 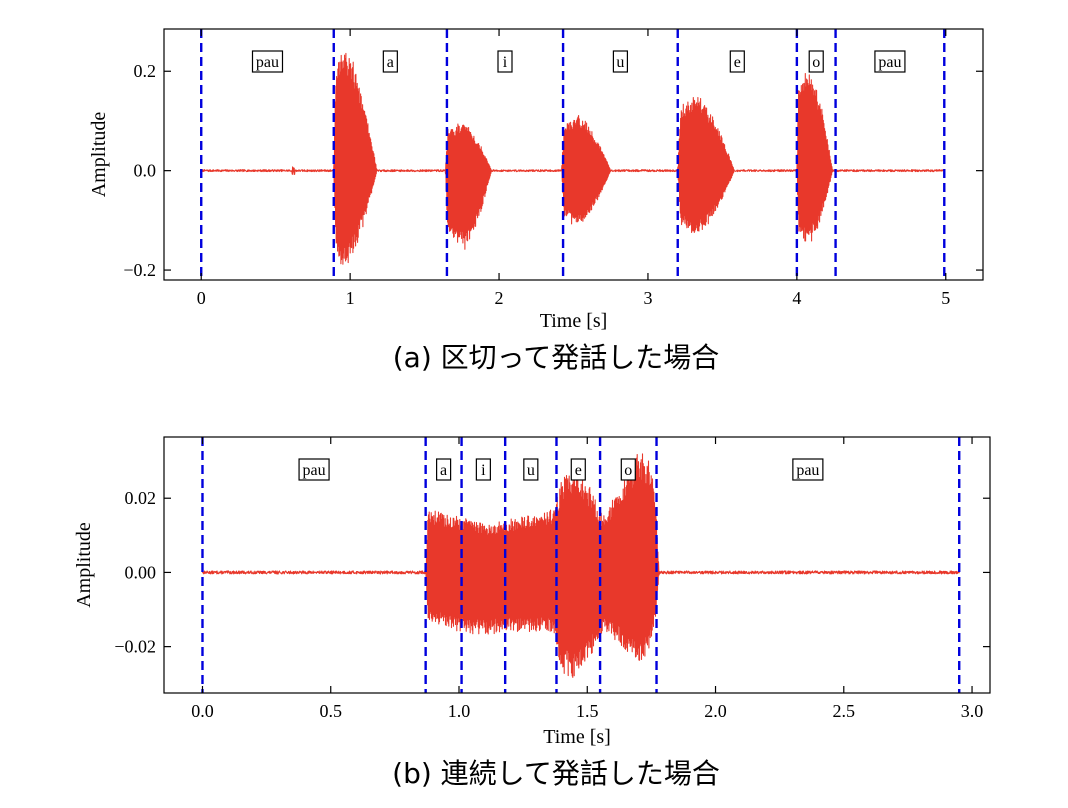 What do you see at coordinates (145, 71) in the screenshot?
I see `y-tick-label: 0.2` at bounding box center [145, 71].